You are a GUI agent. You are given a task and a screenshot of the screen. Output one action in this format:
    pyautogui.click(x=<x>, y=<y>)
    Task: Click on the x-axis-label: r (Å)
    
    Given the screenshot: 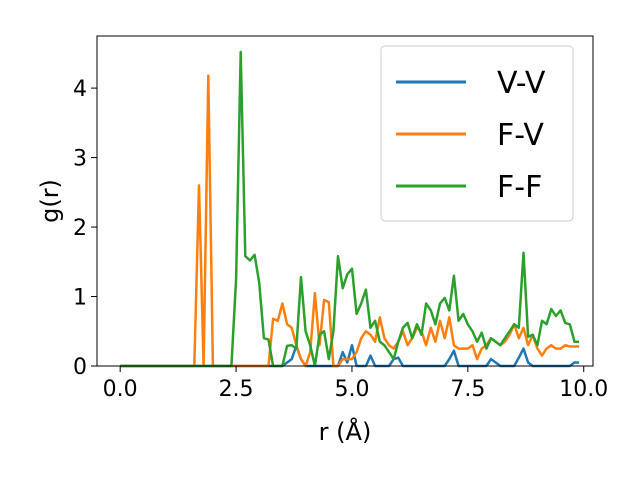 What is the action you would take?
    pyautogui.click(x=345, y=431)
    